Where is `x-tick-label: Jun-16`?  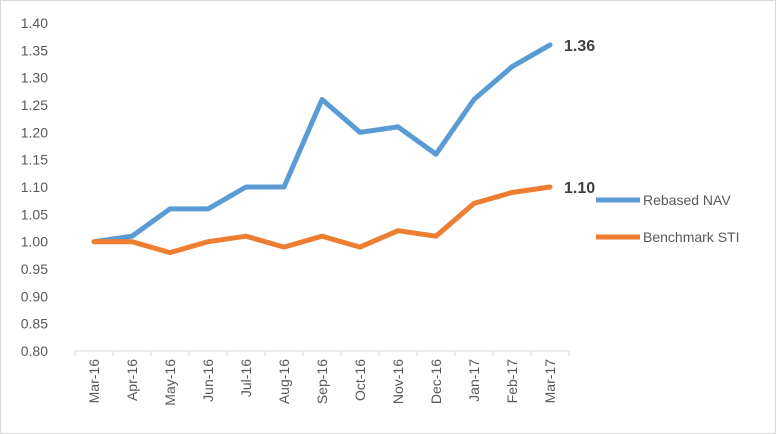 x-tick-label: Jun-16 is located at coordinates (208, 380).